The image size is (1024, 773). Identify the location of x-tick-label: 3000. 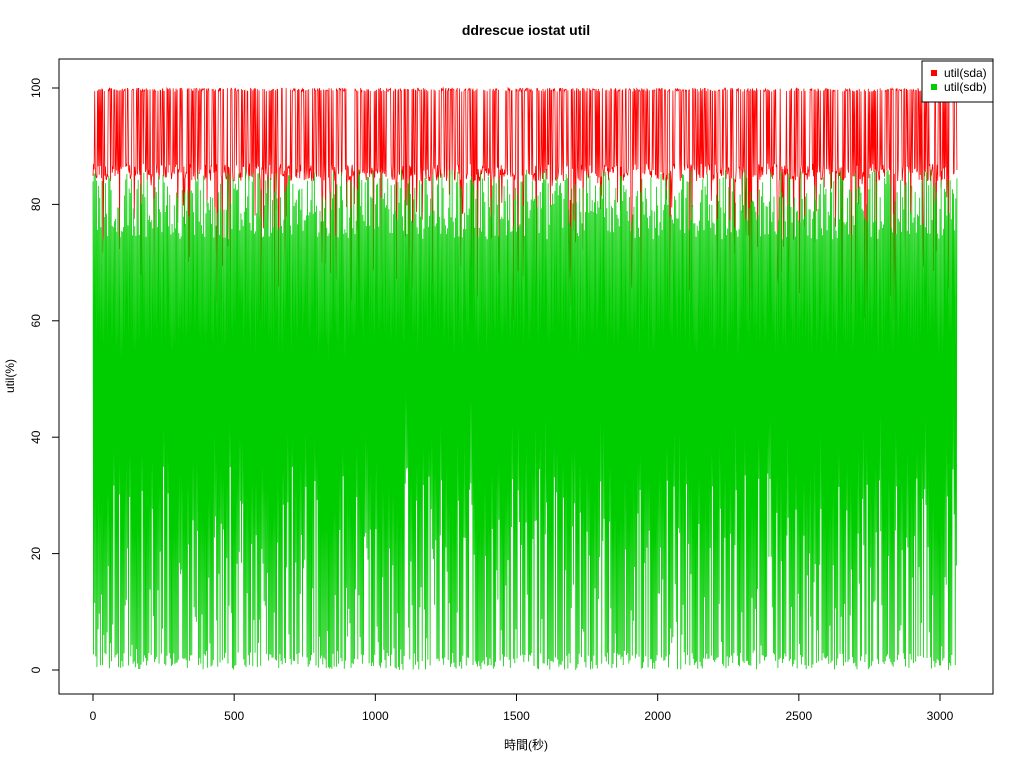
(940, 716).